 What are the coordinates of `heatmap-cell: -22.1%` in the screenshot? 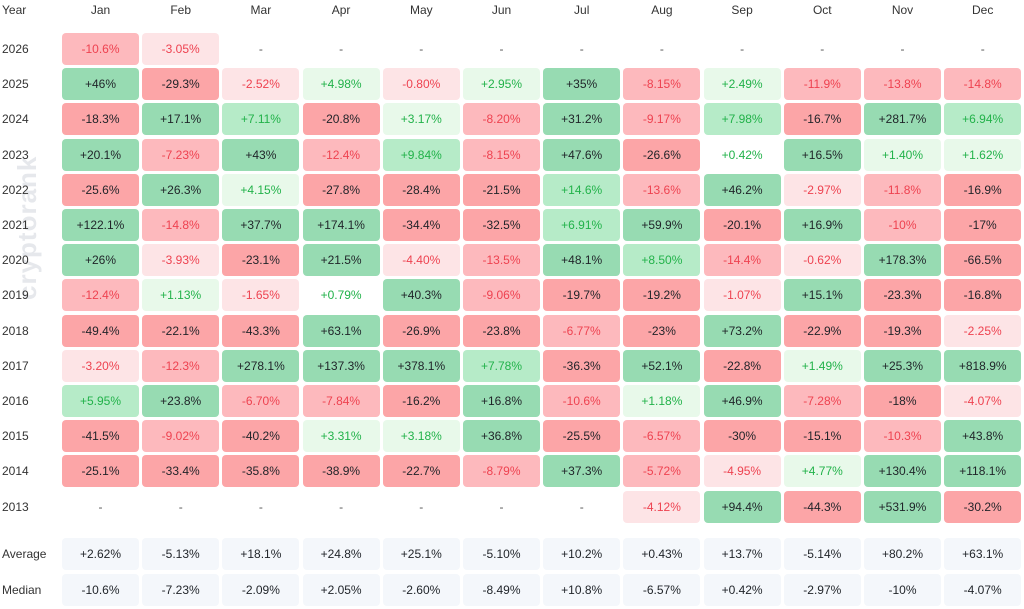 It's located at (181, 330).